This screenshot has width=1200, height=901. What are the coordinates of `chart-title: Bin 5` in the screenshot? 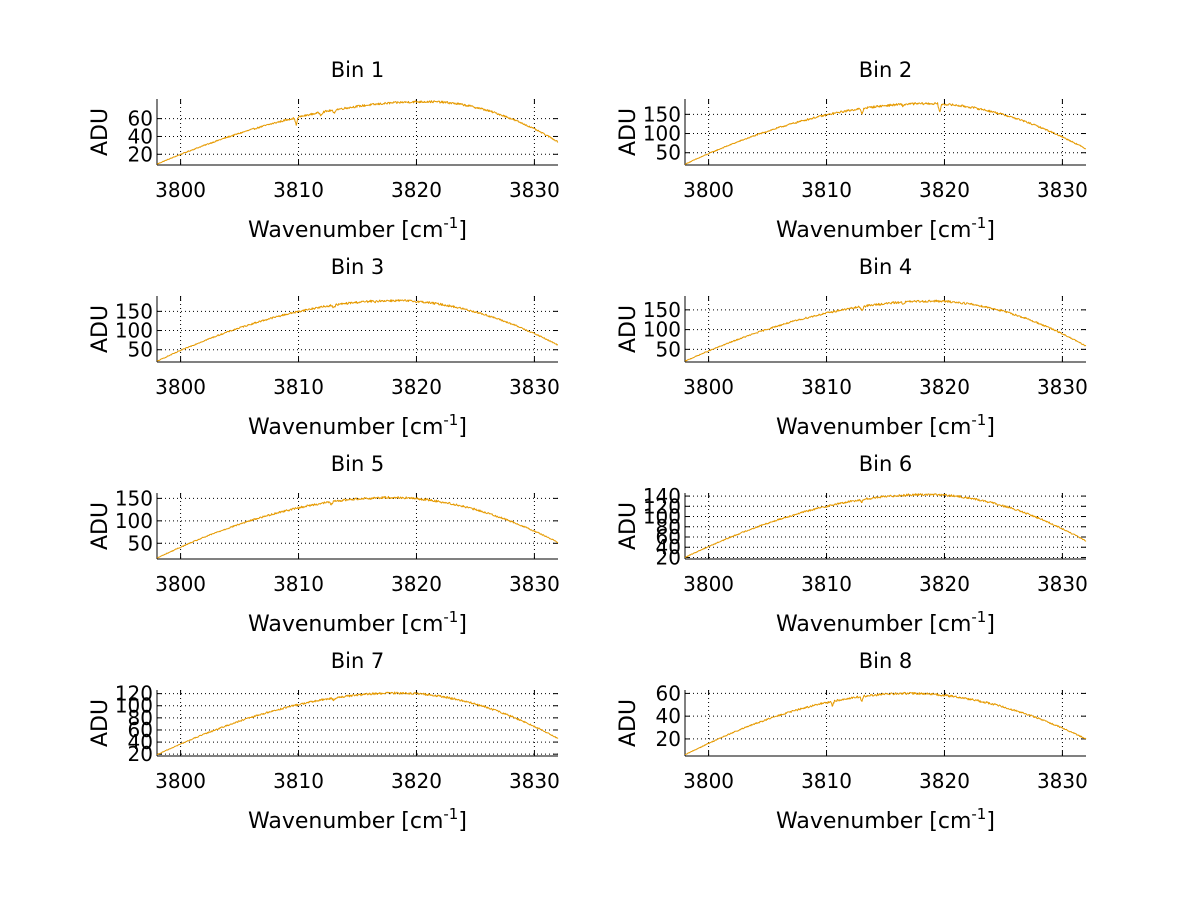 It's located at (358, 464).